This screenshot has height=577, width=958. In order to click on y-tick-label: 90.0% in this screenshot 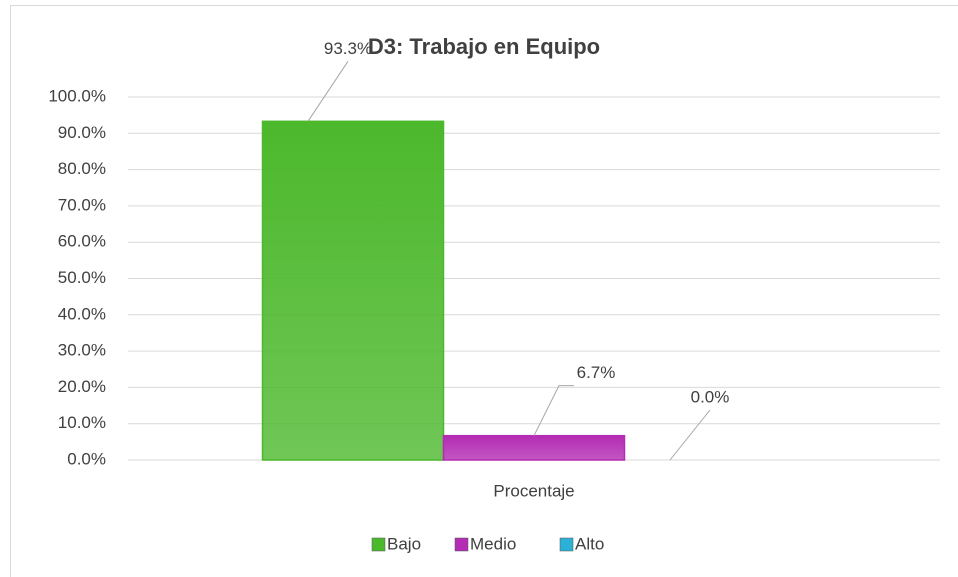, I will do `click(82, 132)`.